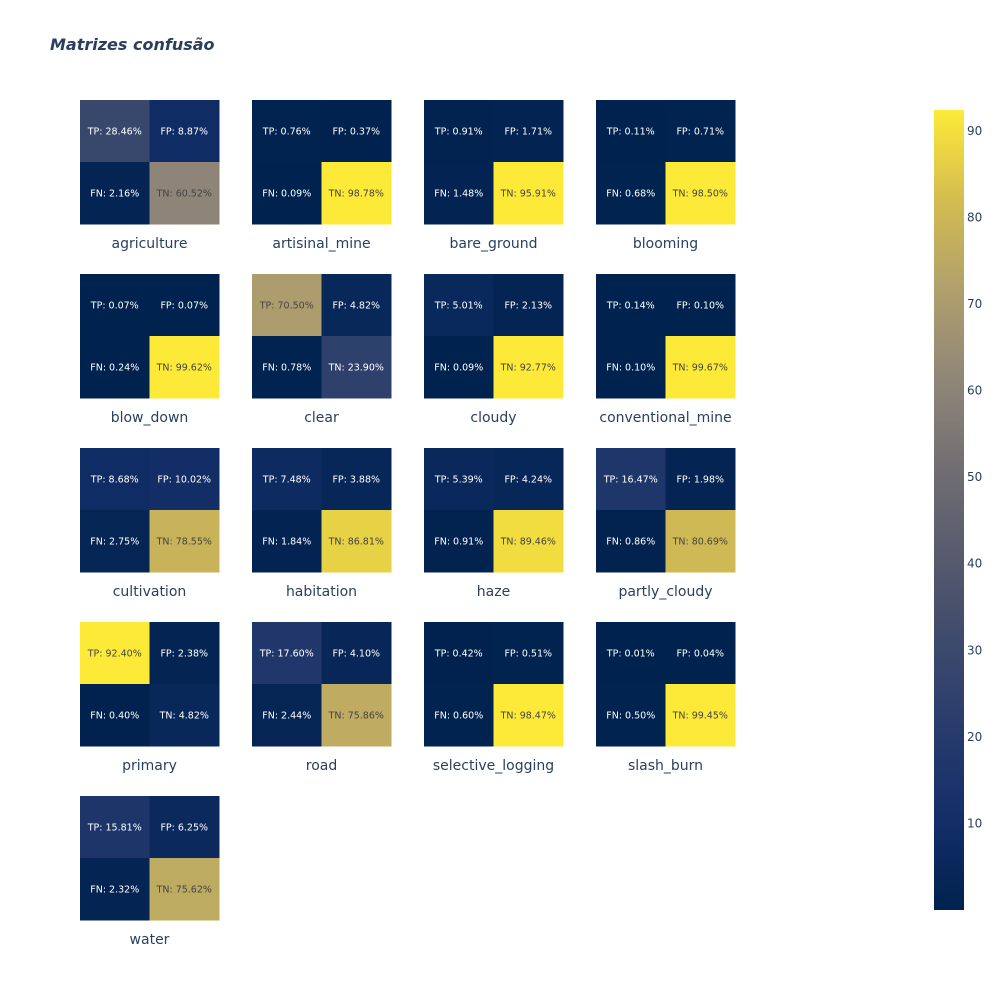 The height and width of the screenshot is (1000, 1000). What do you see at coordinates (630, 194) in the screenshot?
I see `cell-label-fn: FN: 0.68%` at bounding box center [630, 194].